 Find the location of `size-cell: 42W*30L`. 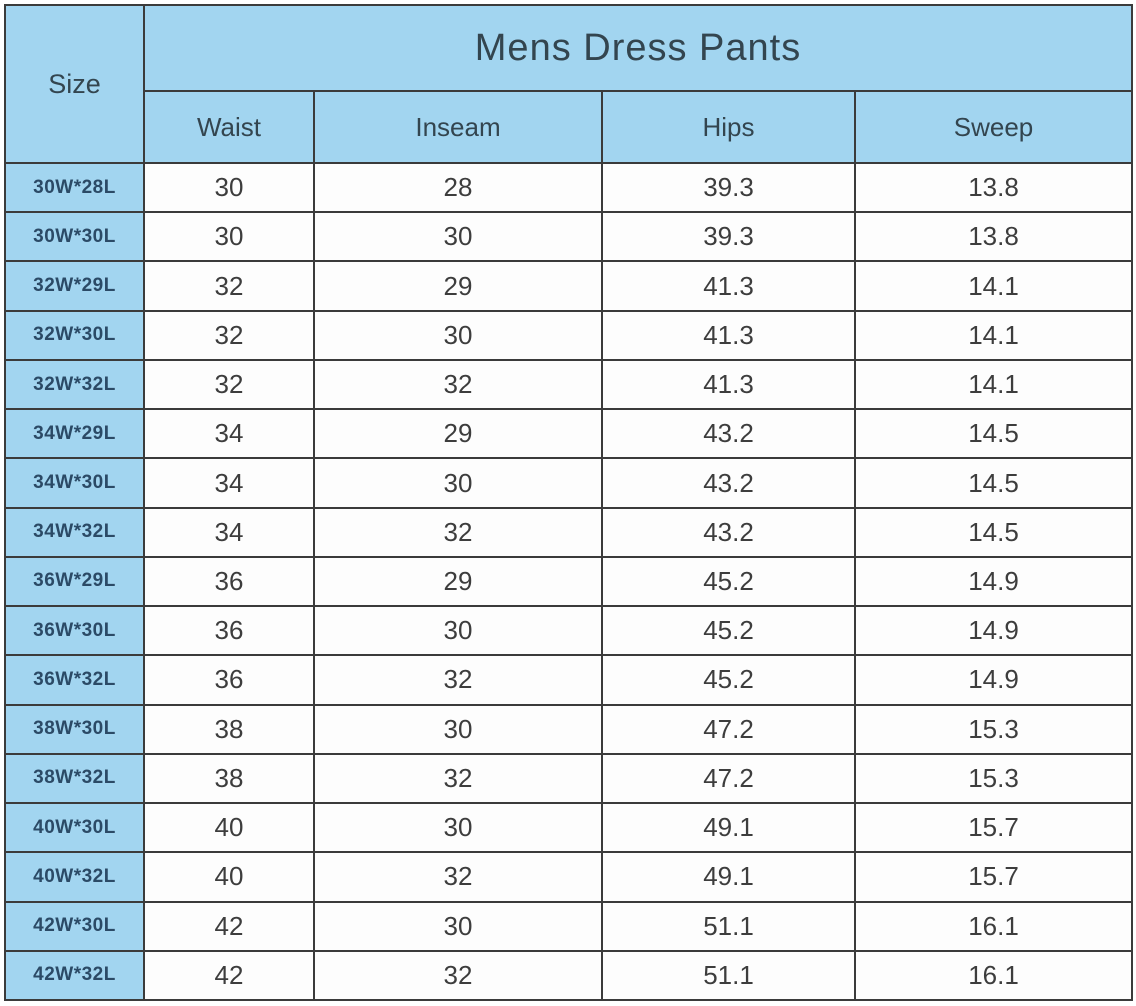

size-cell: 42W*30L is located at coordinates (74, 926).